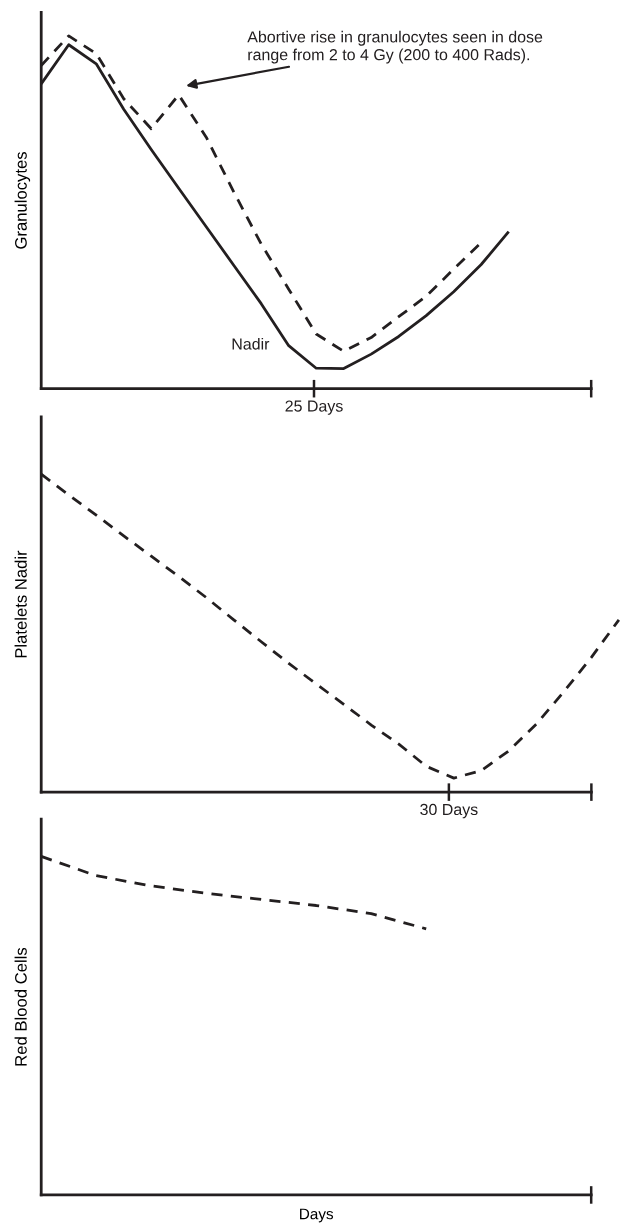  What do you see at coordinates (20, 1006) in the screenshot?
I see `y-axis-title: Red Blood Cells` at bounding box center [20, 1006].